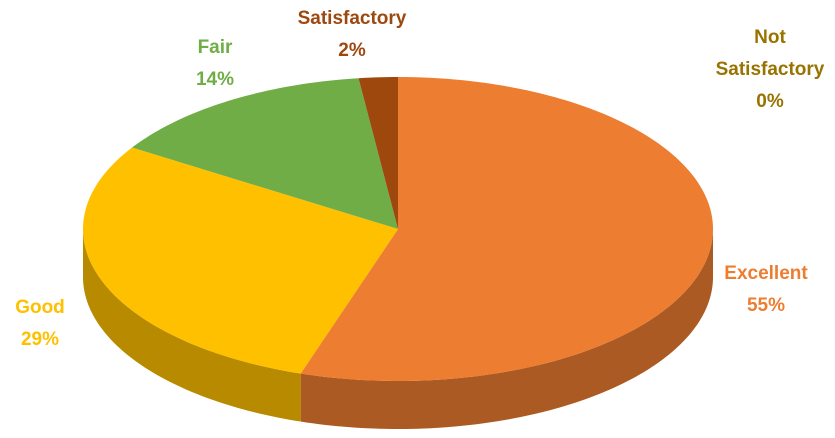  Describe the element at coordinates (766, 290) in the screenshot. I see `data-label: Excellent 55%` at that location.